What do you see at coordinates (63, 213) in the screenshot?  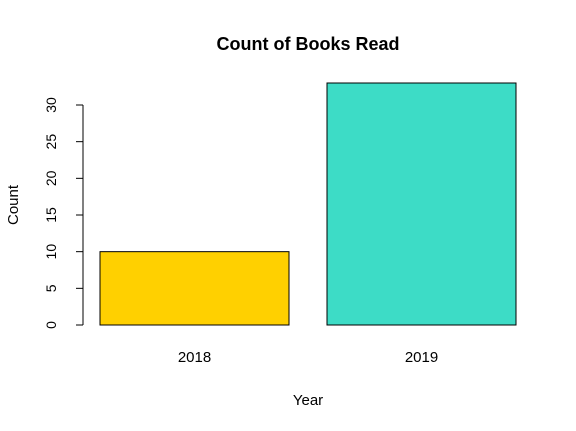 I see `y-axis: 0 5 10 15 20 25 30` at bounding box center [63, 213].